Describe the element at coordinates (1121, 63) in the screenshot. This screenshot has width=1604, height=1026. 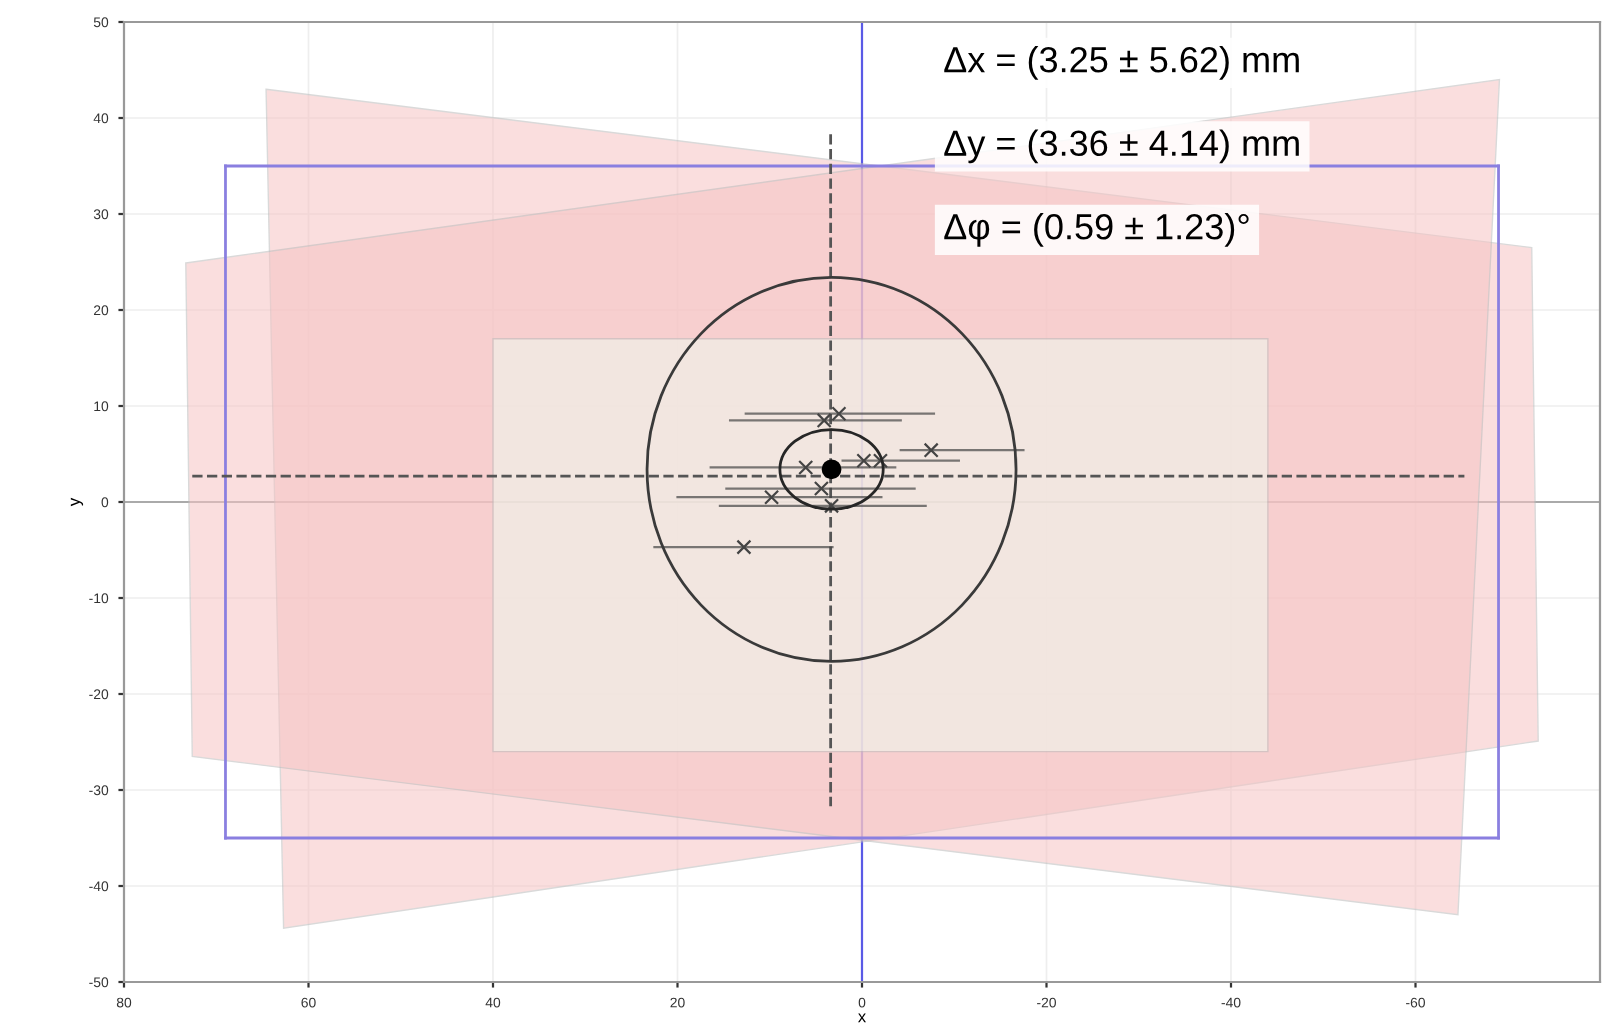
I see `annotation: Δx = (3.25 ± 5.62) mm` at that location.